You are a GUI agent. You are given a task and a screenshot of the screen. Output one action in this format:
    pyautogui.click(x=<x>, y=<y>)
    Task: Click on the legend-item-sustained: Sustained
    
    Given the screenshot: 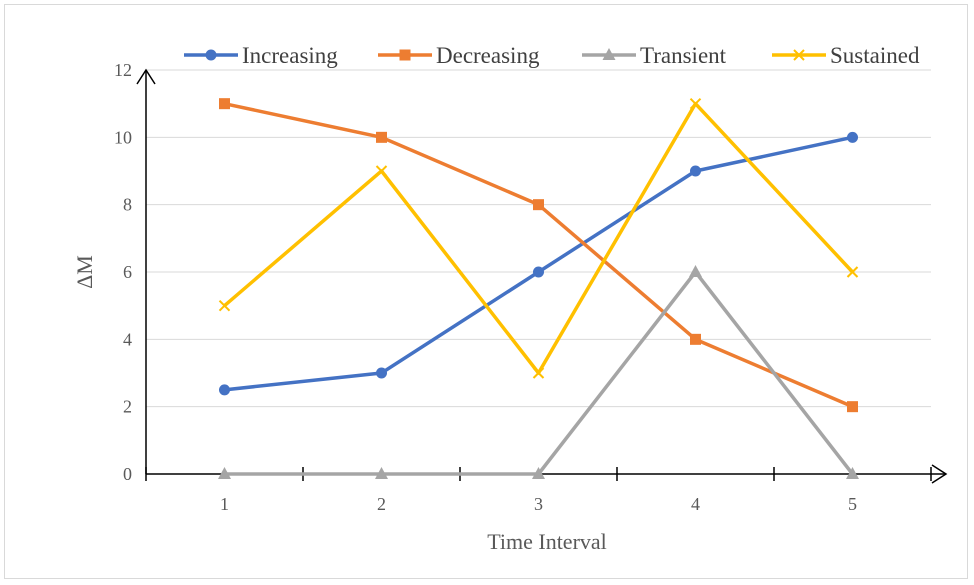 What is the action you would take?
    pyautogui.click(x=846, y=55)
    